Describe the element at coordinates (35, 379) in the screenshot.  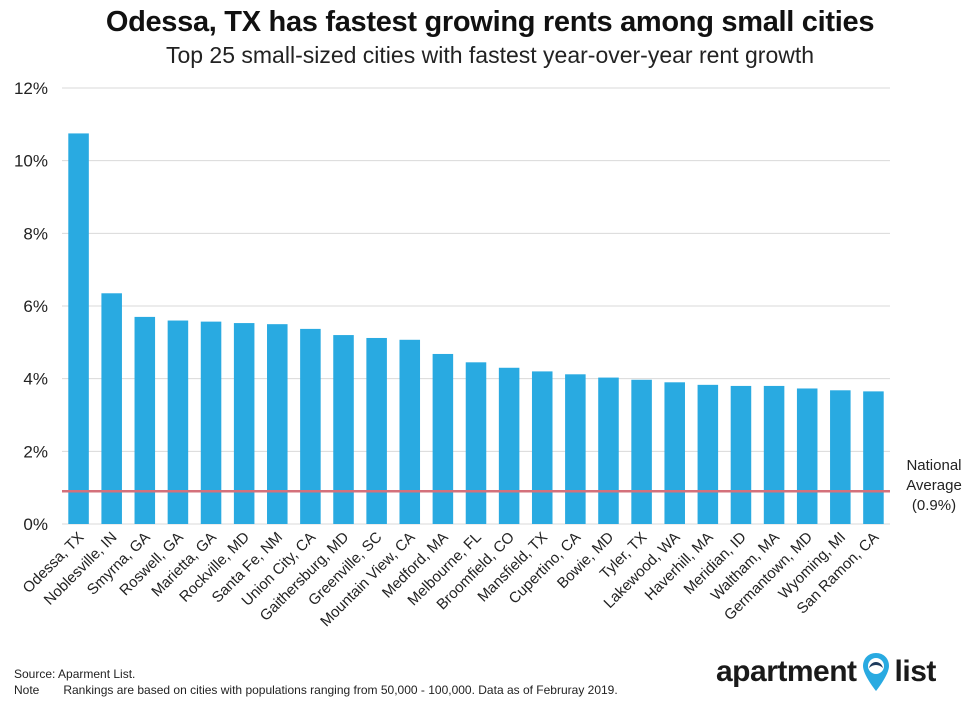
I see `y-tick-label: 4%` at that location.